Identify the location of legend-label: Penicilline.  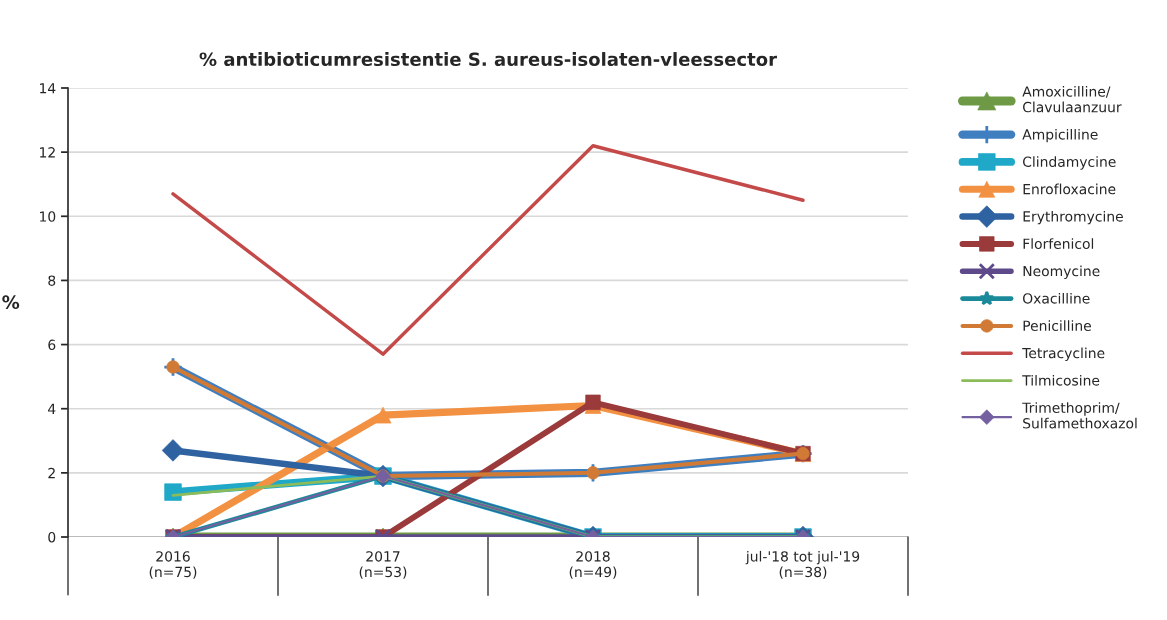
(1057, 325).